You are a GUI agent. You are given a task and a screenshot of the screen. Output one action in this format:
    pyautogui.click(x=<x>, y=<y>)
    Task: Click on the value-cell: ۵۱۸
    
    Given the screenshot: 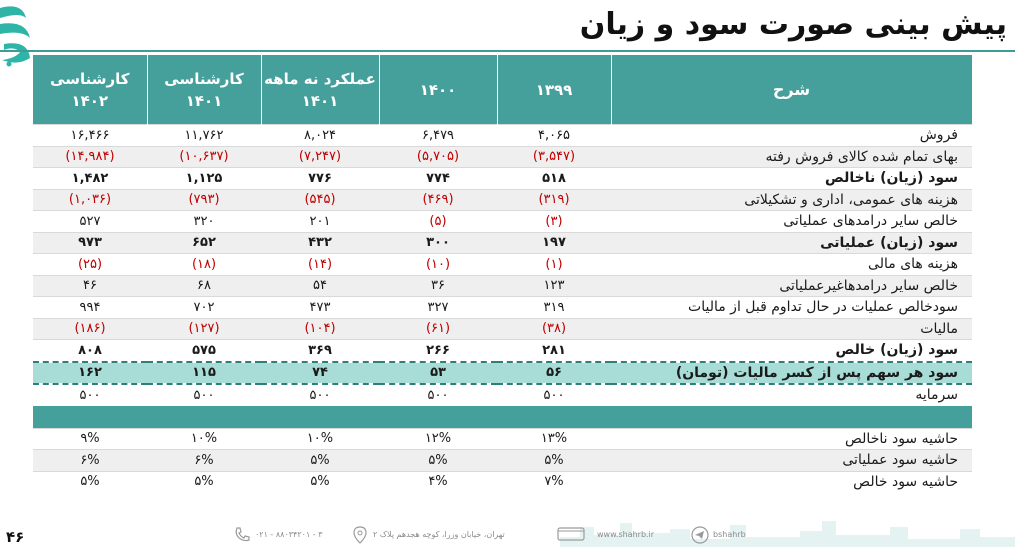 What is the action you would take?
    pyautogui.click(x=554, y=178)
    